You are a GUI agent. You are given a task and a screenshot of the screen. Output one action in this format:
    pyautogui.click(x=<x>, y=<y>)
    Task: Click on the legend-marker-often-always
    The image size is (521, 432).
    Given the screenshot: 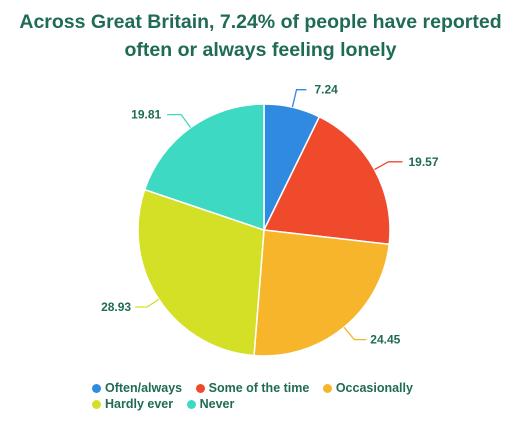 What is the action you would take?
    pyautogui.click(x=96, y=388)
    